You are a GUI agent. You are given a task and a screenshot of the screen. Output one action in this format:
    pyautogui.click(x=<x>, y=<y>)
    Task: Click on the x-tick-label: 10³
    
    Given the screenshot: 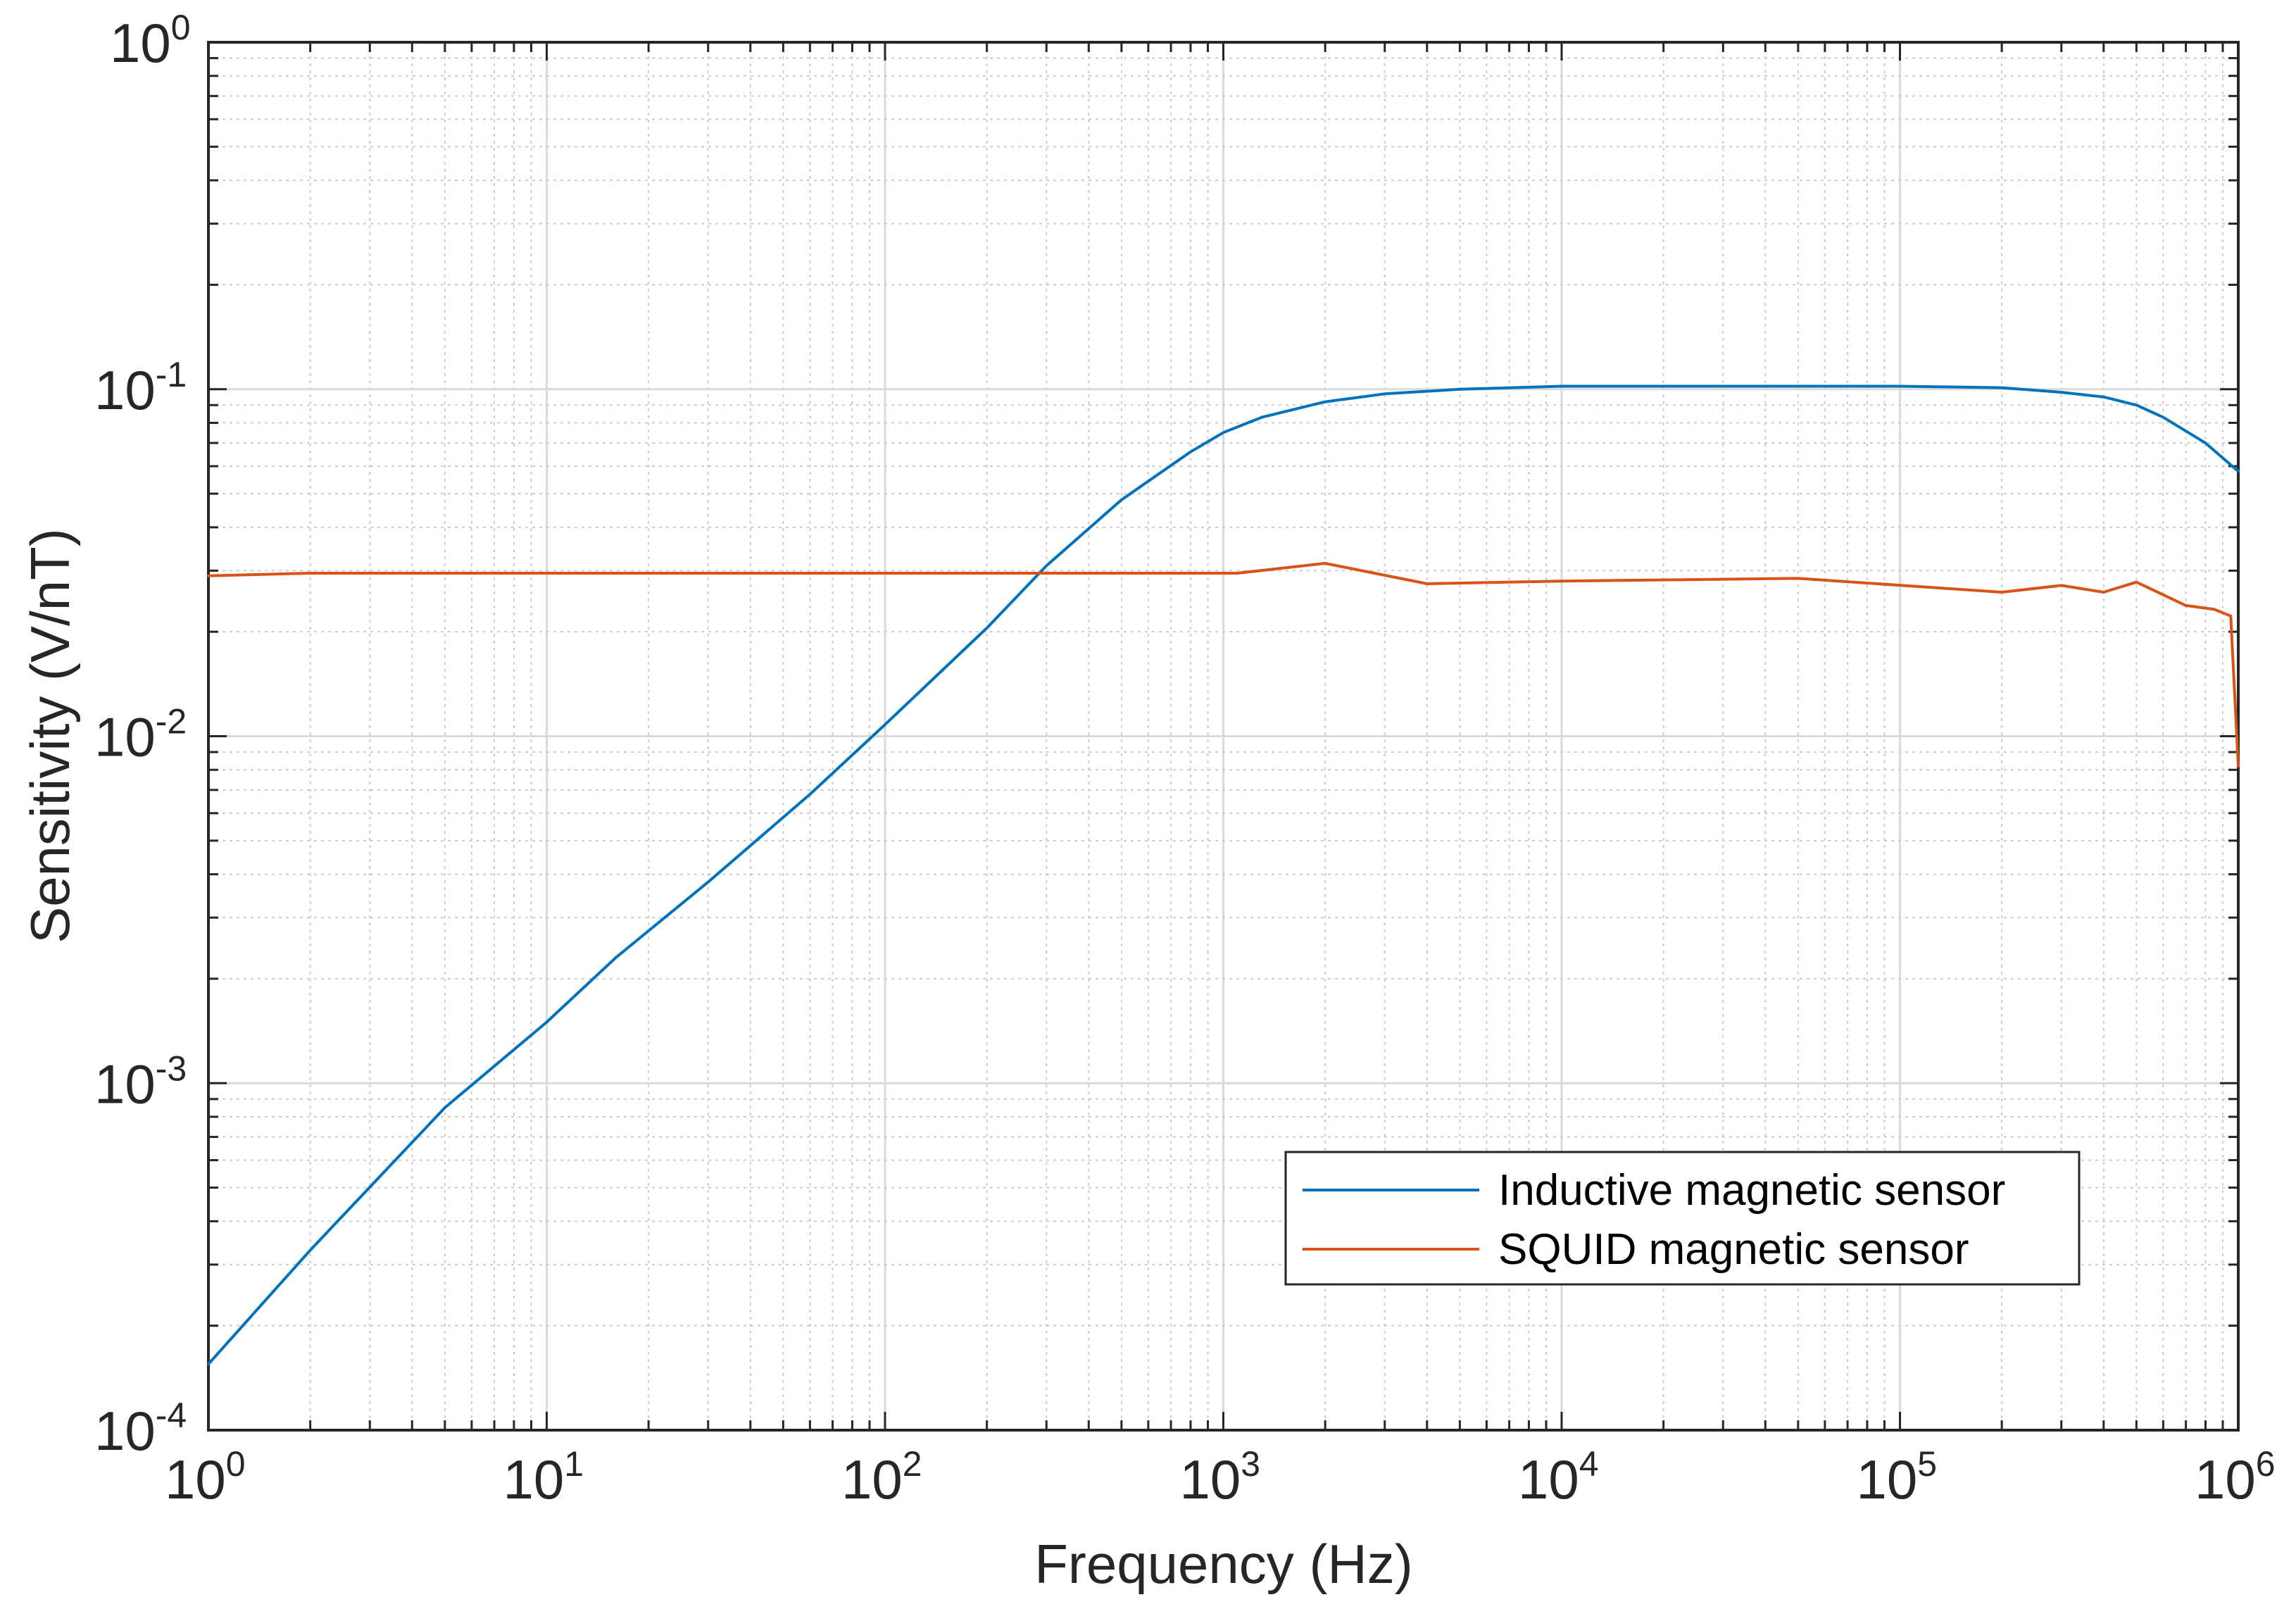 What is the action you would take?
    pyautogui.click(x=1220, y=1477)
    